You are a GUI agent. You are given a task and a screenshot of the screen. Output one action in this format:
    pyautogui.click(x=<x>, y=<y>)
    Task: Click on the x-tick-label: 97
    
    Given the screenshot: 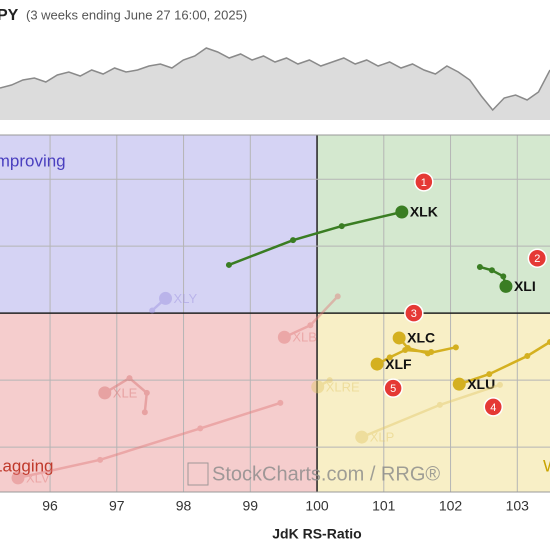 What is the action you would take?
    pyautogui.click(x=117, y=506)
    